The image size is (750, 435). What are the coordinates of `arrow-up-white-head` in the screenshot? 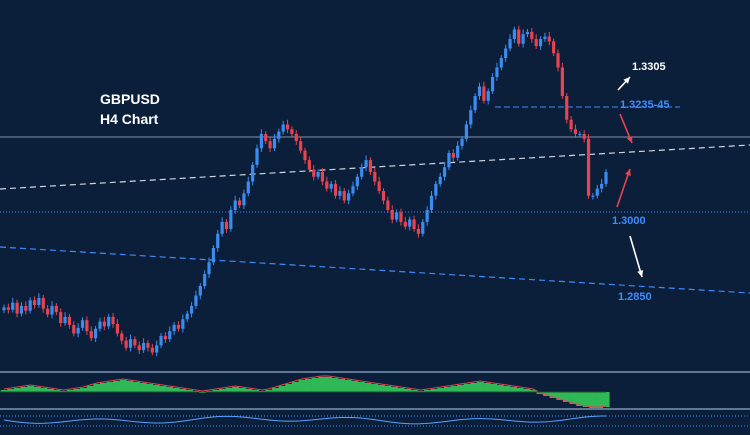 It's located at (626, 80).